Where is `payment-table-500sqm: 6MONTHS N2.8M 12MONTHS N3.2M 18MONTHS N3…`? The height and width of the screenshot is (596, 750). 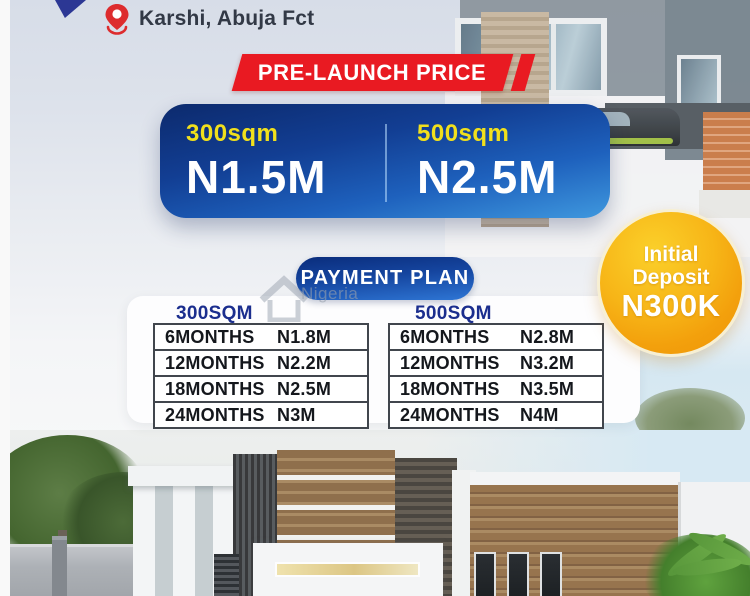
payment-table-500sqm: 6MONTHS N2.8M 12MONTHS N3.2M 18MONTHS N3… is located at coordinates (496, 376).